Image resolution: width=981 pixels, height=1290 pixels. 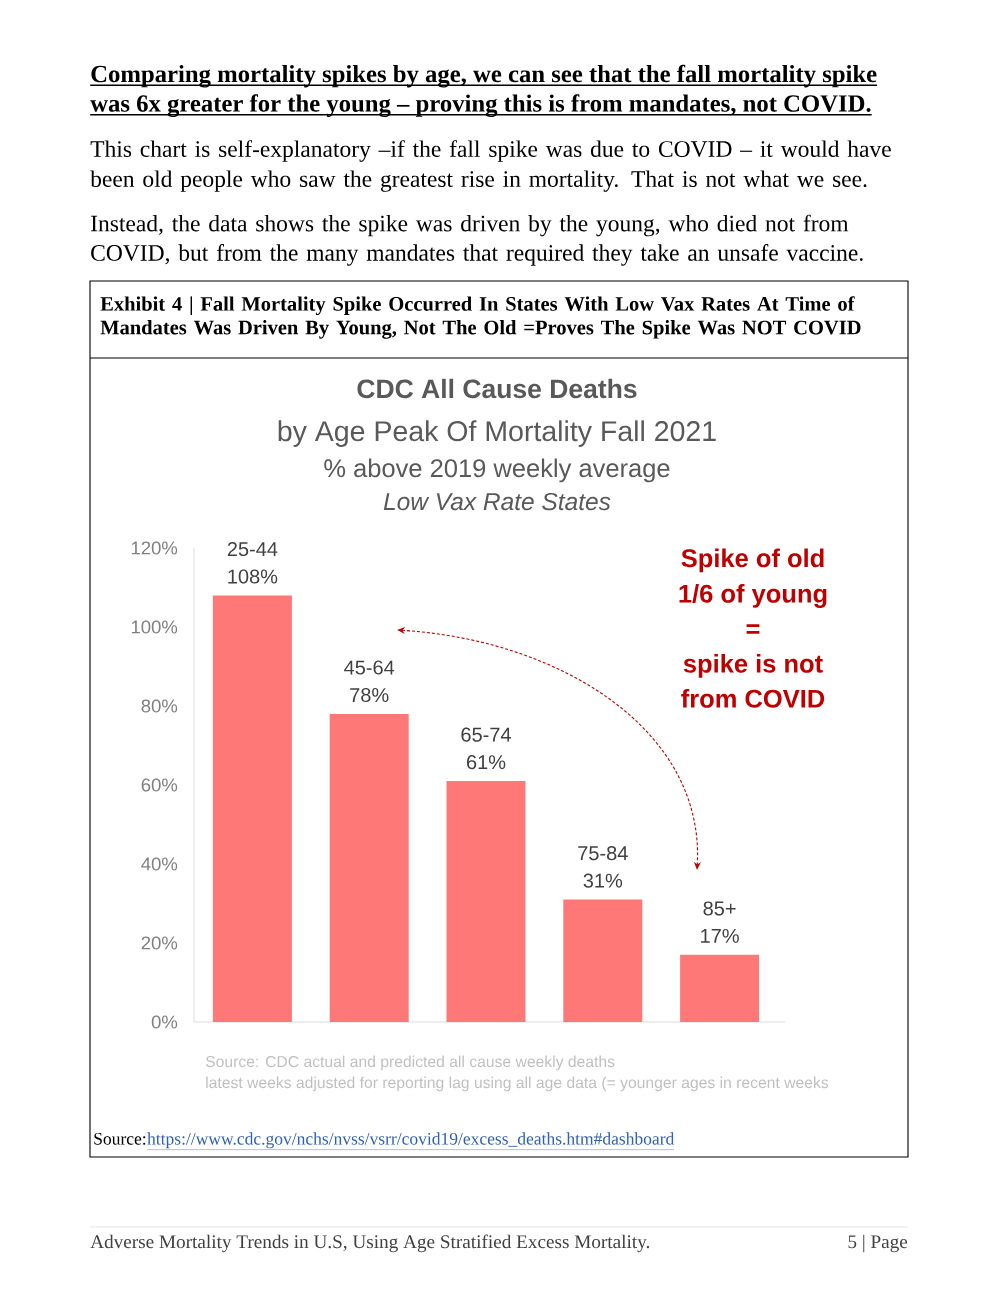 I want to click on y-tick-label: 120%, so click(x=154, y=548).